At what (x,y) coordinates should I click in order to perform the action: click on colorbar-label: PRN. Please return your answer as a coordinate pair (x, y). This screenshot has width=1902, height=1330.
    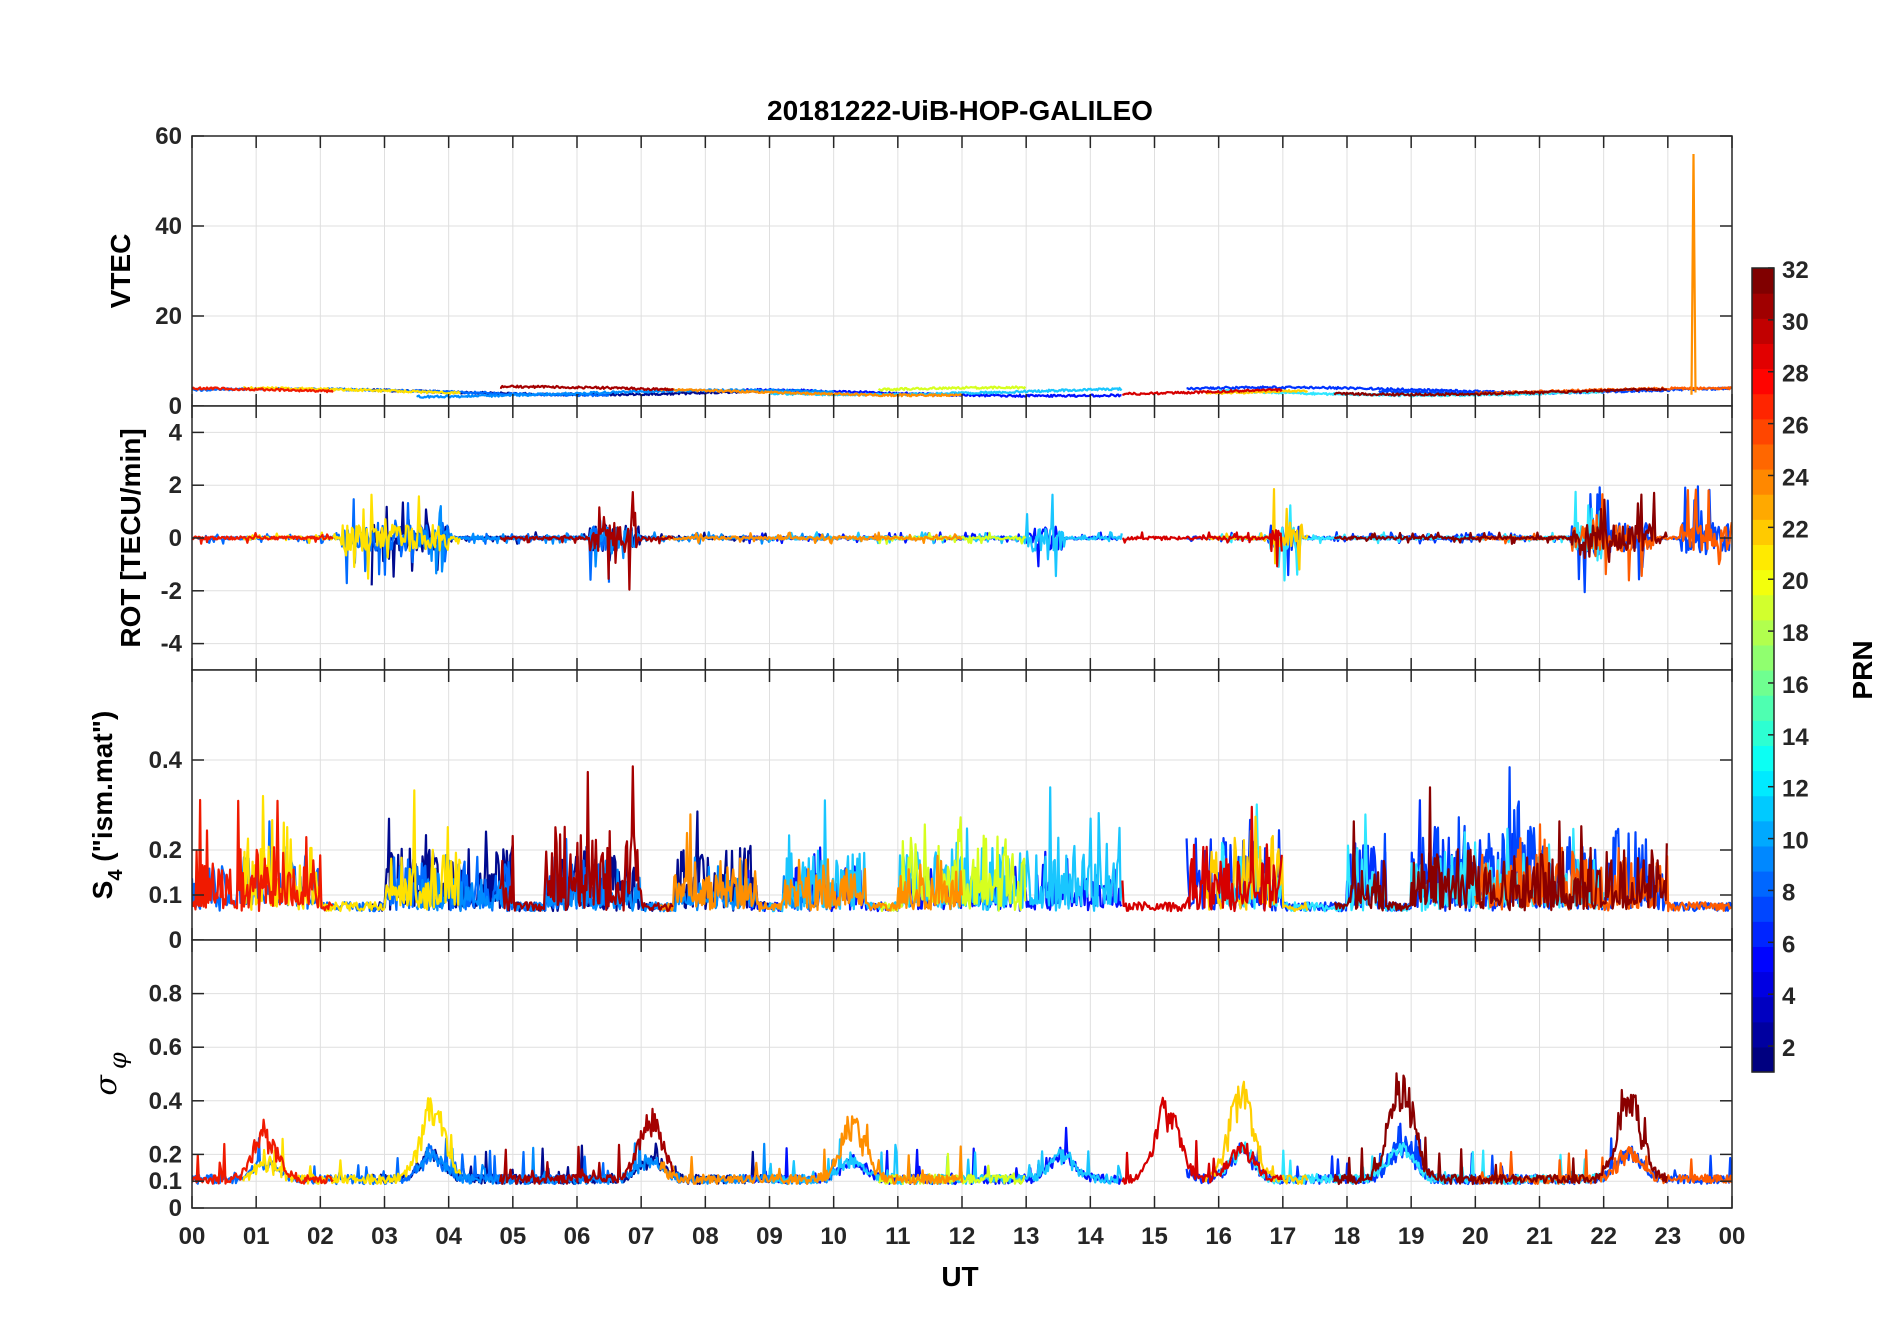
    Looking at the image, I should click on (1862, 669).